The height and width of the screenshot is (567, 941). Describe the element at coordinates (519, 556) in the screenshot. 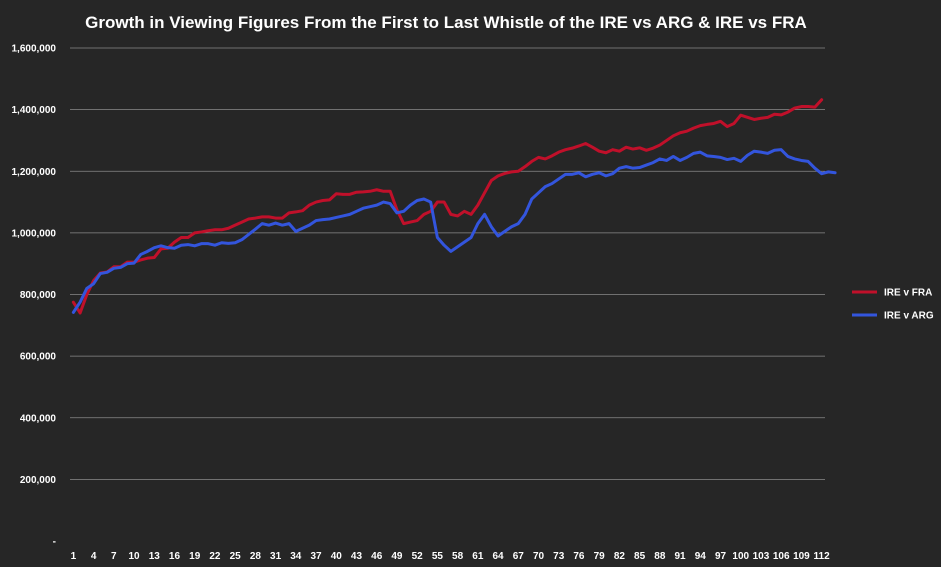

I see `x-tick-label: 67` at that location.